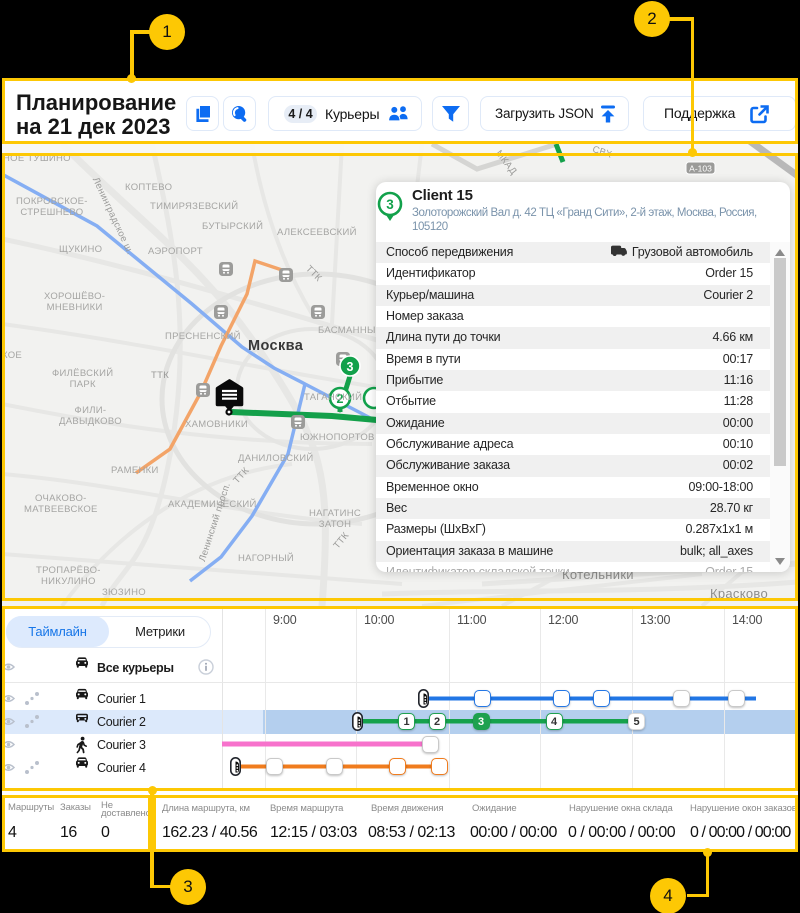 The height and width of the screenshot is (913, 800). Describe the element at coordinates (340, 399) in the screenshot. I see `svg-text: 2` at that location.